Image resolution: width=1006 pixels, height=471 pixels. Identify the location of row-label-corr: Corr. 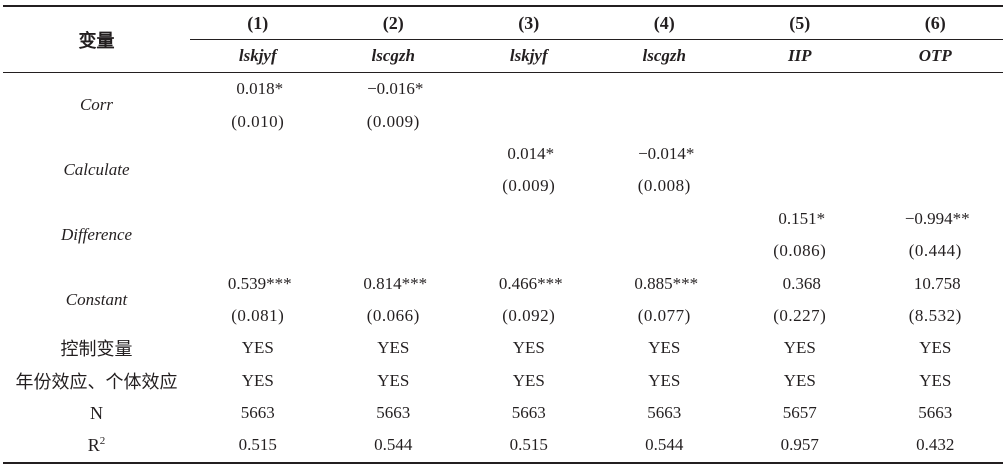
(96, 105).